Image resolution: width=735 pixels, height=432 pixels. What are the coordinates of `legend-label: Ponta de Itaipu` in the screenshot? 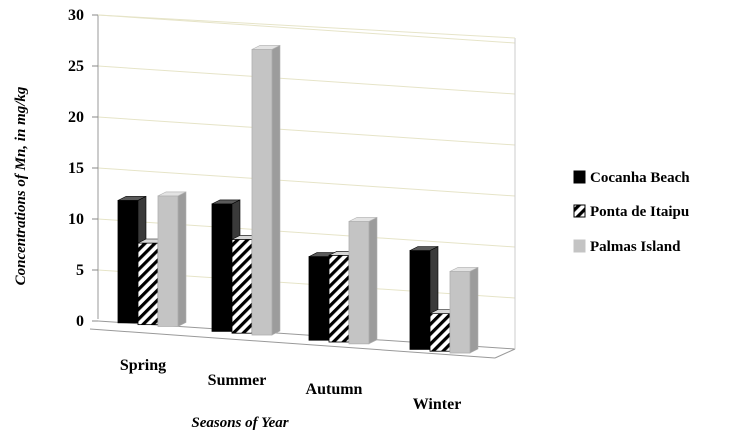 It's located at (639, 212).